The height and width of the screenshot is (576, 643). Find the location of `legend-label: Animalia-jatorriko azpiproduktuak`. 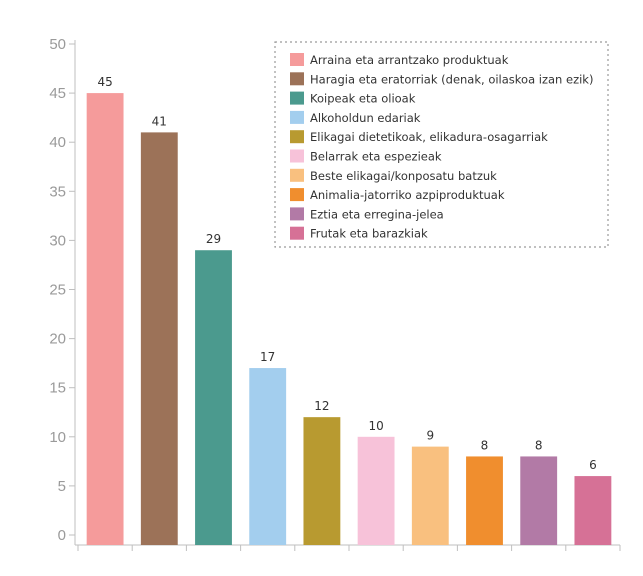

legend-label: Animalia-jatorriko azpiproduktuak is located at coordinates (407, 195).